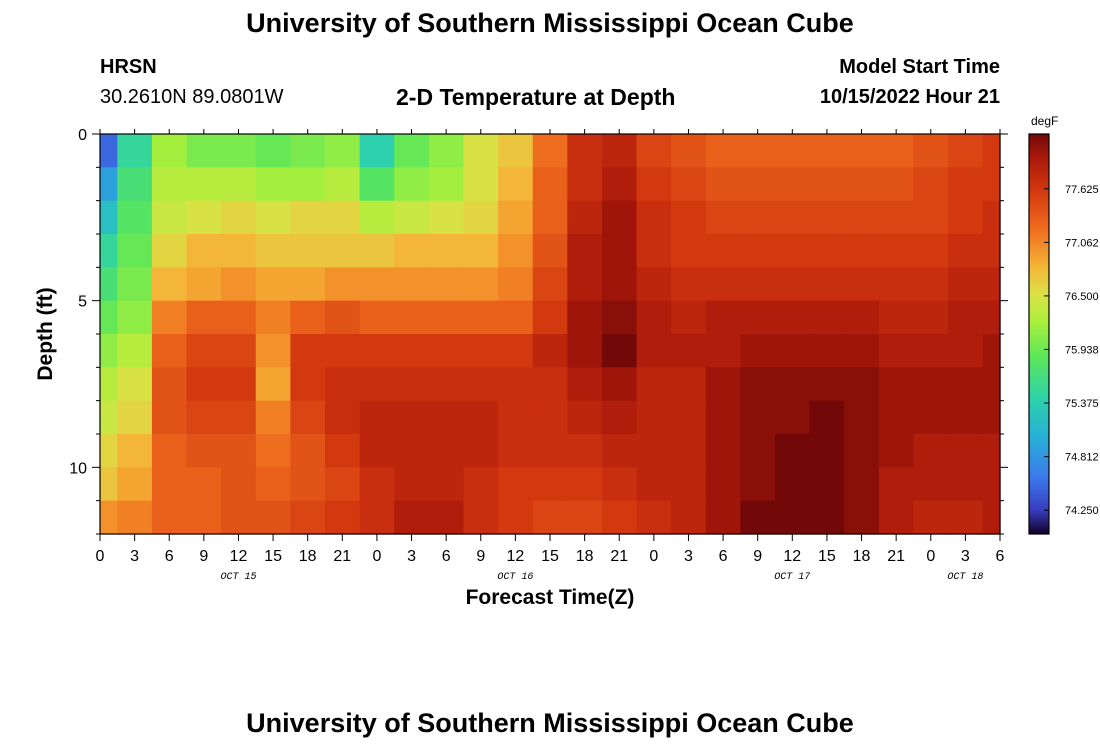 Image resolution: width=1100 pixels, height=750 pixels. I want to click on y-tick-label: 10, so click(78, 468).